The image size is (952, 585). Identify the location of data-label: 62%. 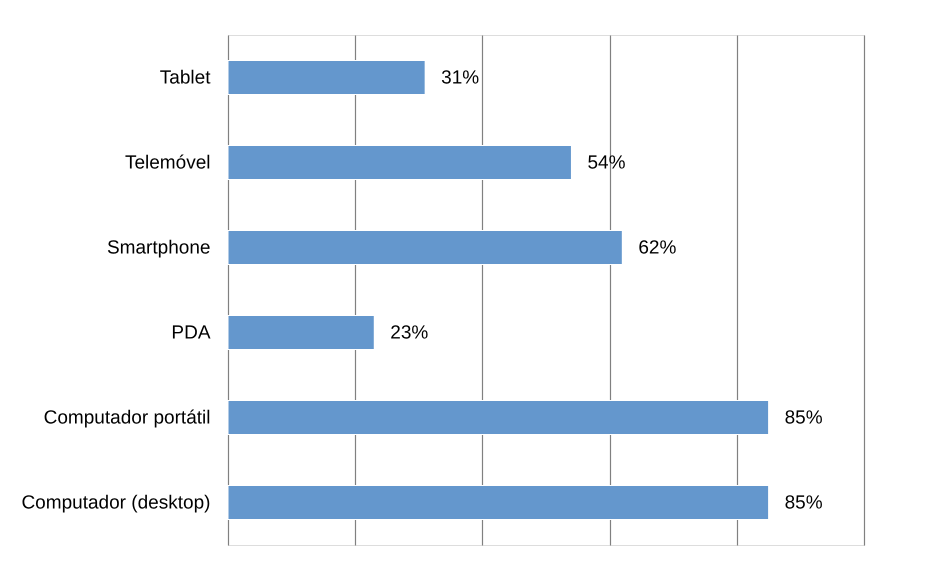
(657, 248).